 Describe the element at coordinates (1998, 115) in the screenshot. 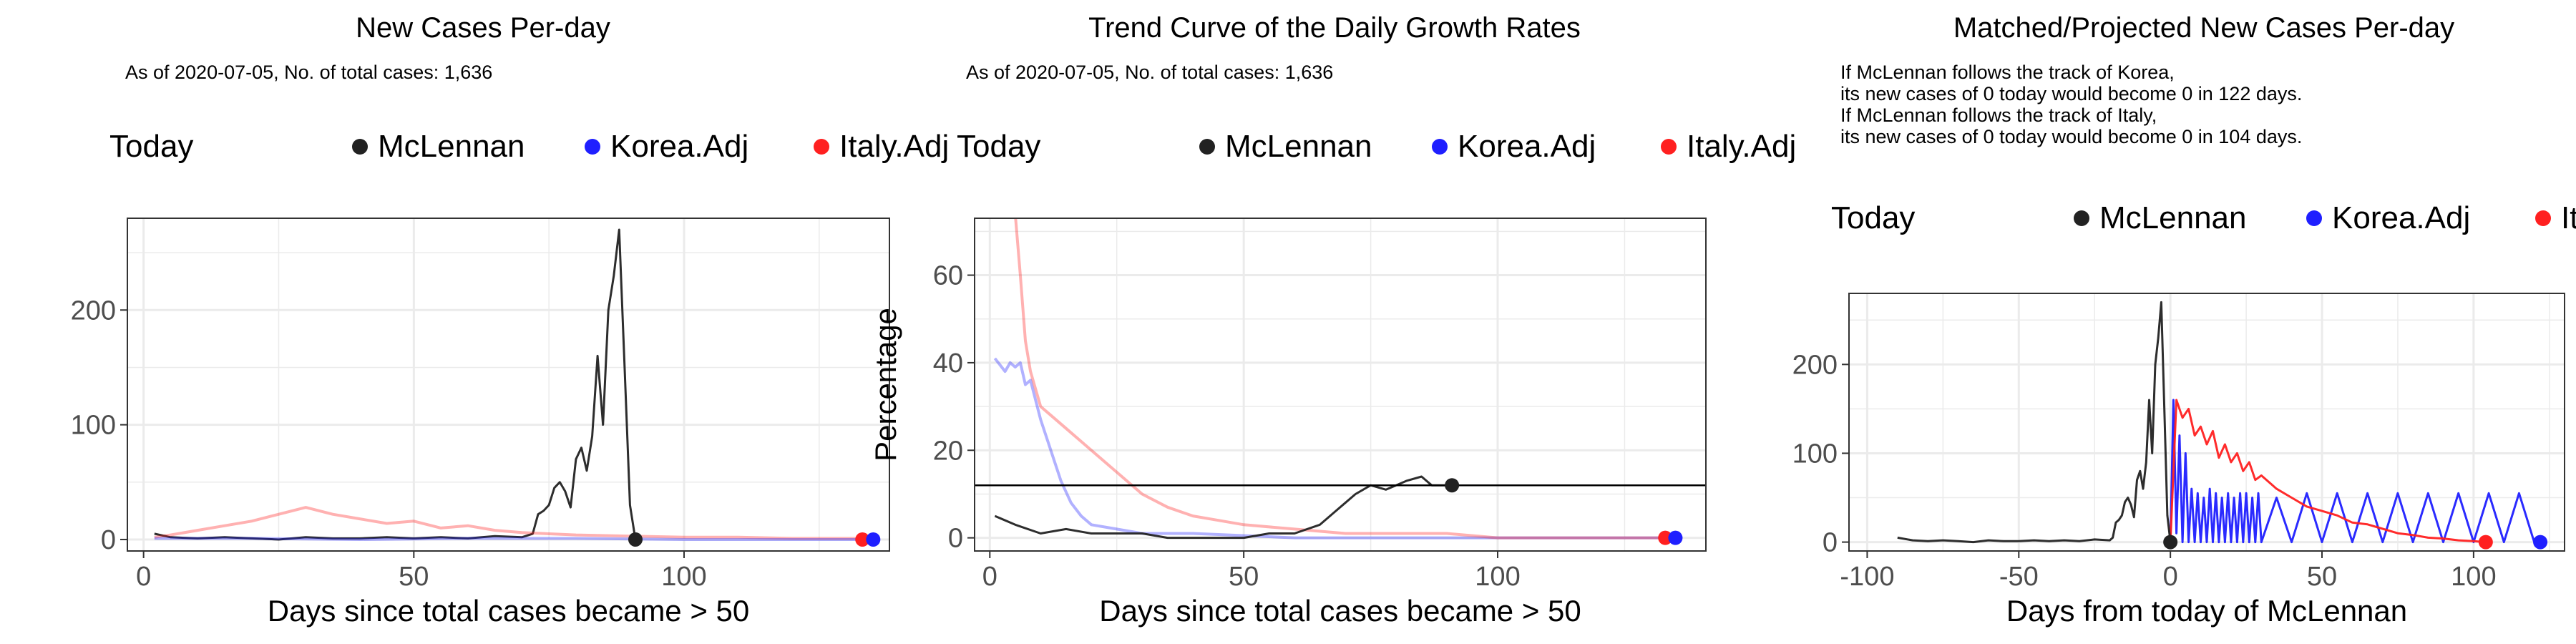

I see `chart-subtitle-line: If McLennan follows the track of Italy,` at that location.